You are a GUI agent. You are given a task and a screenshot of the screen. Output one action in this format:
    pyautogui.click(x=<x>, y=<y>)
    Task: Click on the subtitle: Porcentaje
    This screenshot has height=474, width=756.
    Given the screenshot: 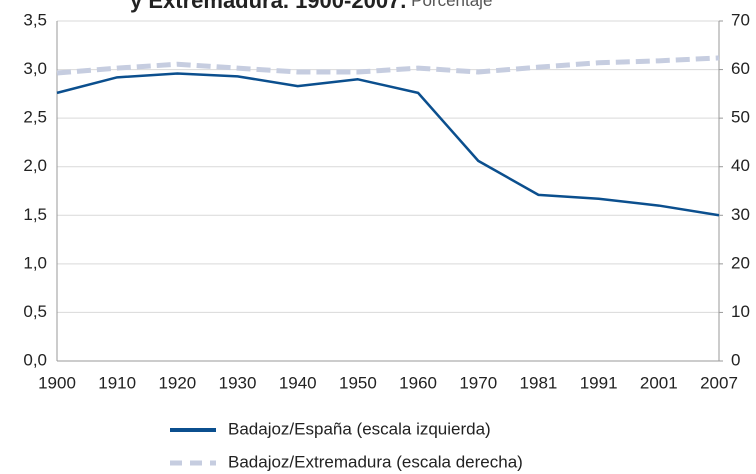 What is the action you would take?
    pyautogui.click(x=451, y=5)
    